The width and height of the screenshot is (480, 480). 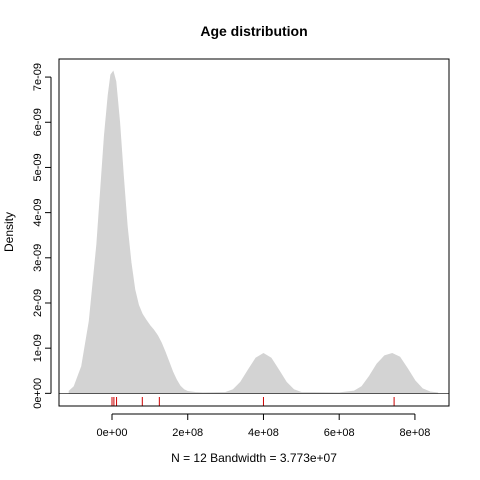 I want to click on y-tick-label: 4e-09, so click(x=38, y=213).